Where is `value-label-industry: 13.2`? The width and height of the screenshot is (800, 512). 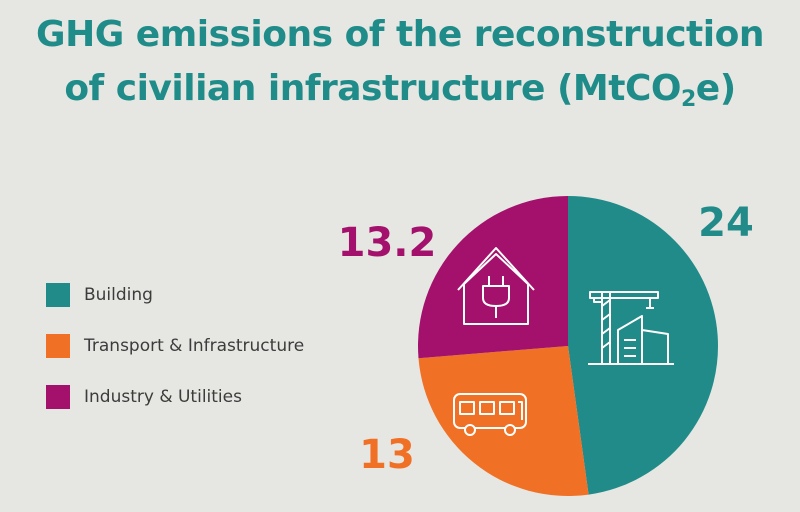
value-label-industry: 13.2 is located at coordinates (387, 243).